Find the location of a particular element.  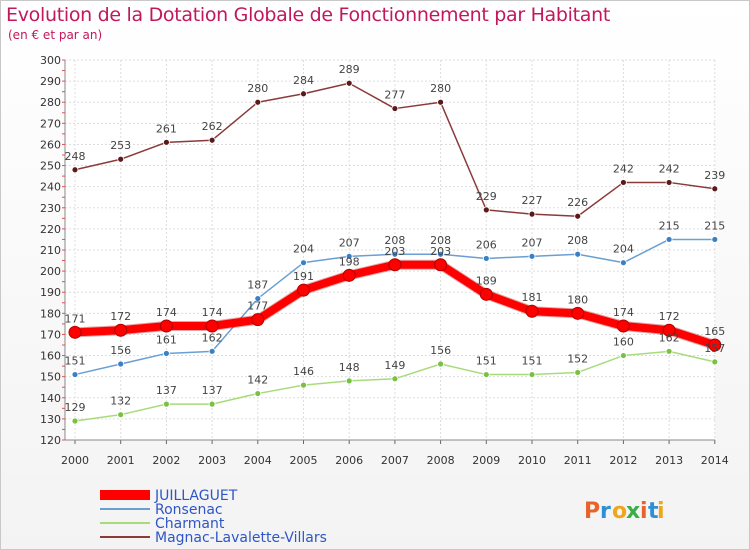

data-label: 165 is located at coordinates (714, 331).